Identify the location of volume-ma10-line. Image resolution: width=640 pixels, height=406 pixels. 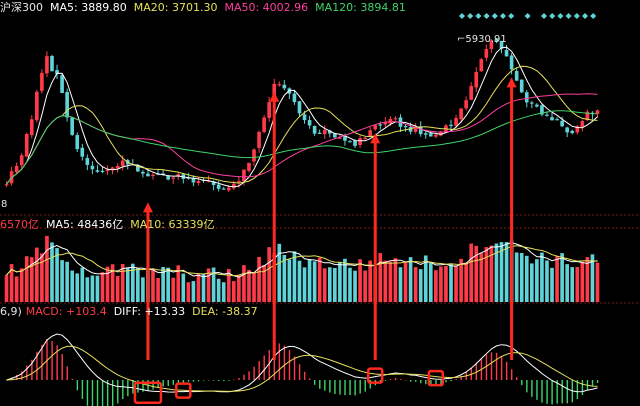
(302, 261).